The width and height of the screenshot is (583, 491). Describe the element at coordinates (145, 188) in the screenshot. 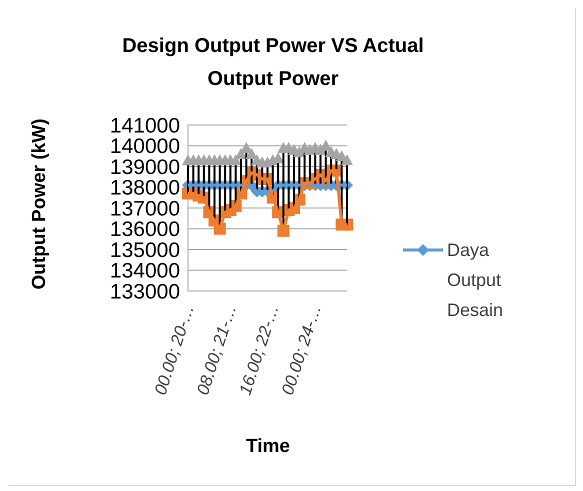

I see `y-tick-label: 138000` at that location.